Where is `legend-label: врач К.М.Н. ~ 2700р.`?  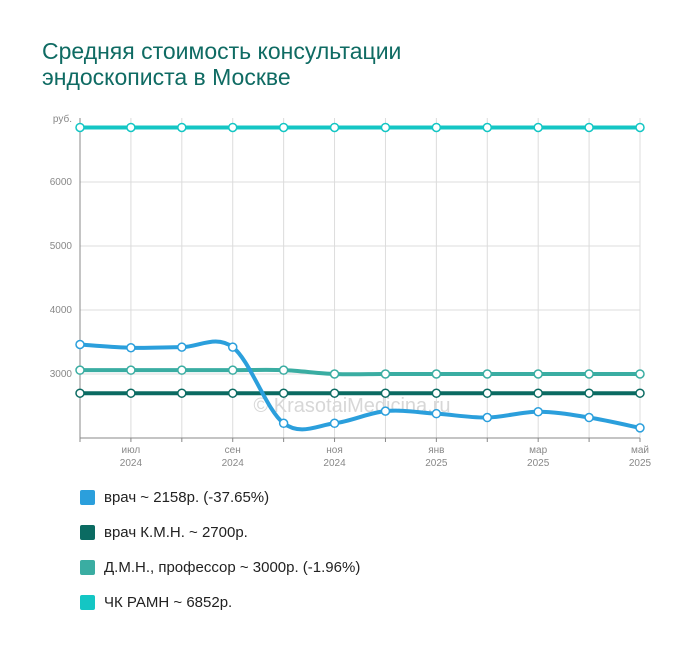 legend-label: врач К.М.Н. ~ 2700р. is located at coordinates (176, 532).